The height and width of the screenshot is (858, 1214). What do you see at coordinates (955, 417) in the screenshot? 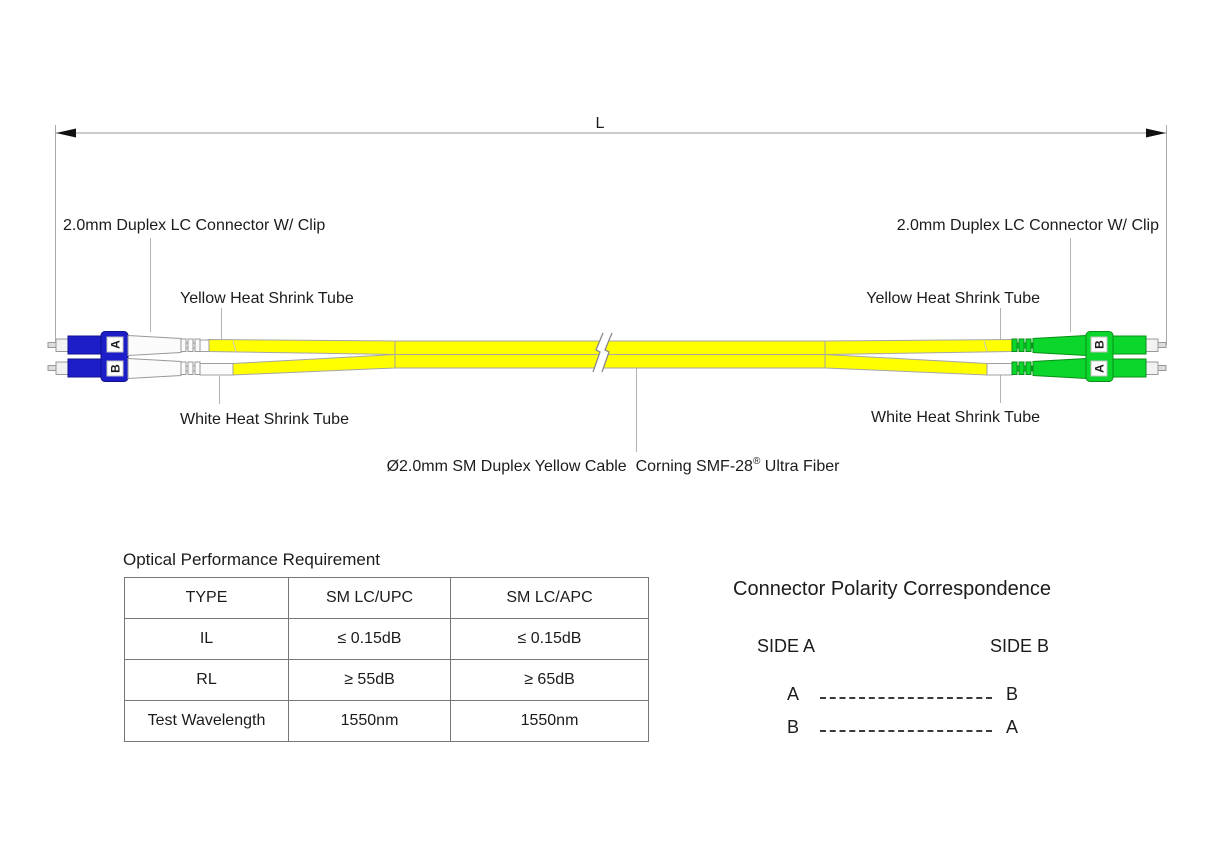
I see `label-white-hs-right: White Heat Shrink Tube` at bounding box center [955, 417].